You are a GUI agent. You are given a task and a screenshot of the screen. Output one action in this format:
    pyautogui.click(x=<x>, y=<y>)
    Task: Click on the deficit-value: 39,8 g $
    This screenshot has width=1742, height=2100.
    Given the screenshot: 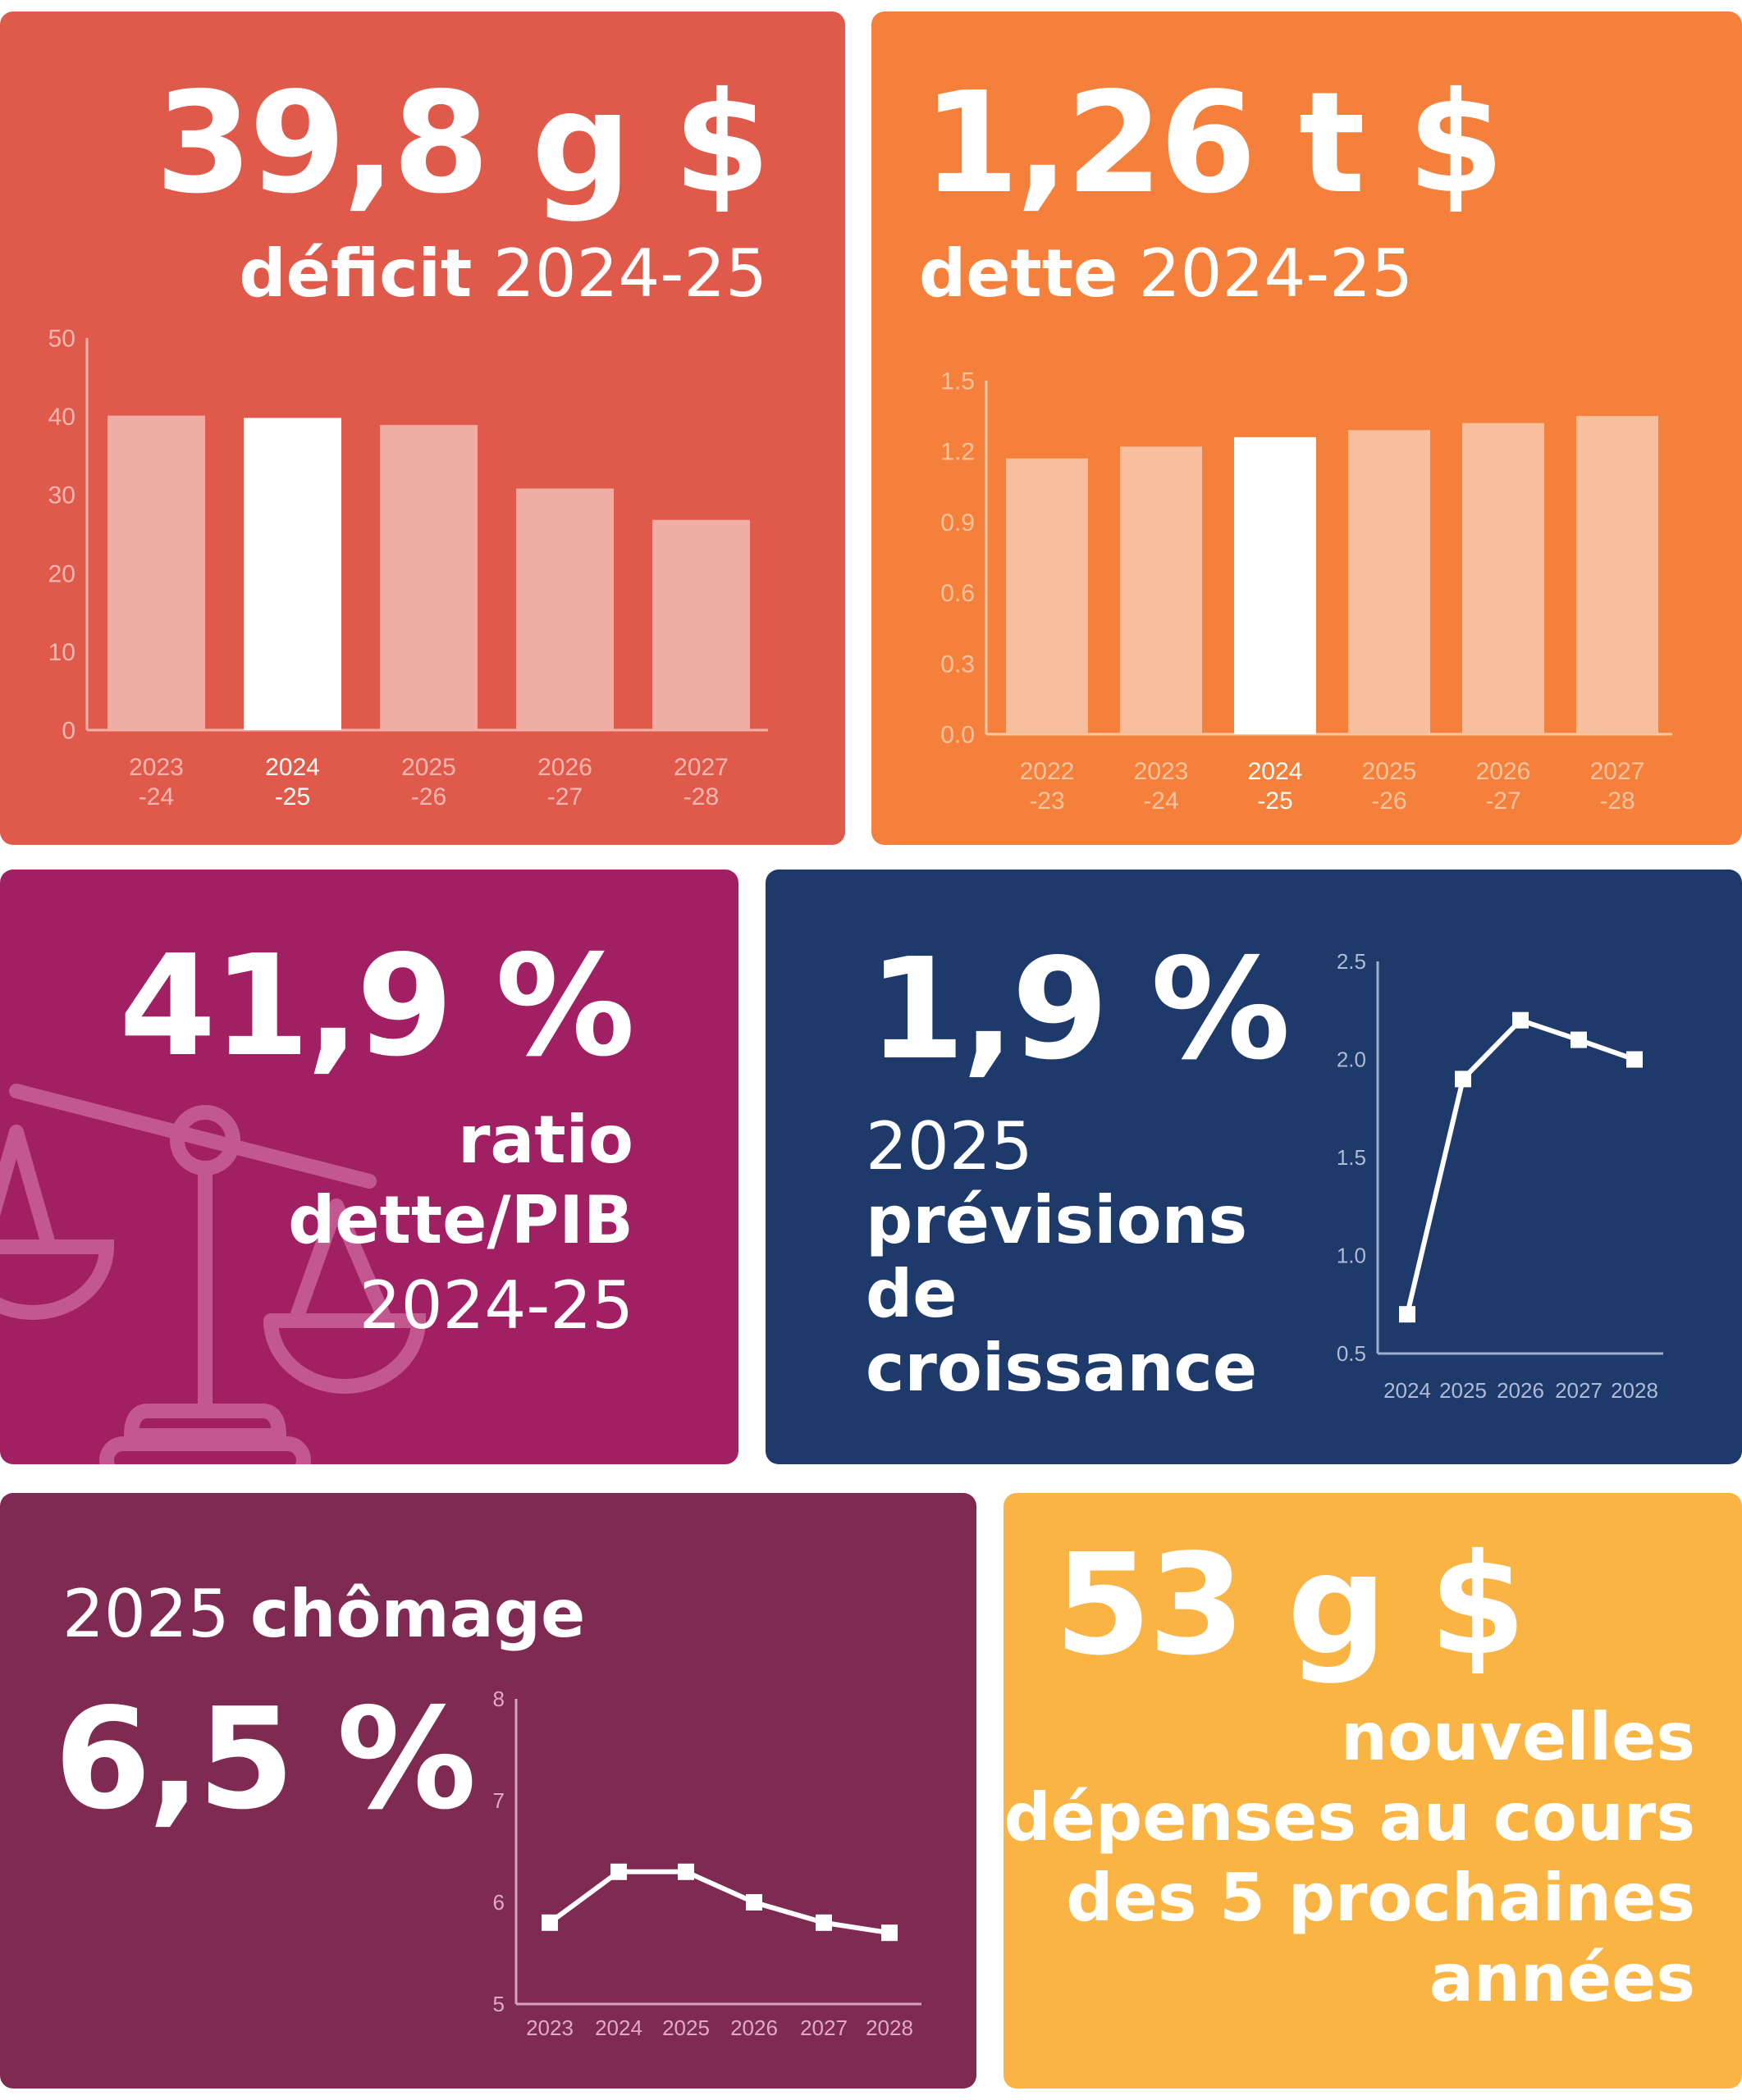 What is the action you would take?
    pyautogui.click(x=463, y=143)
    